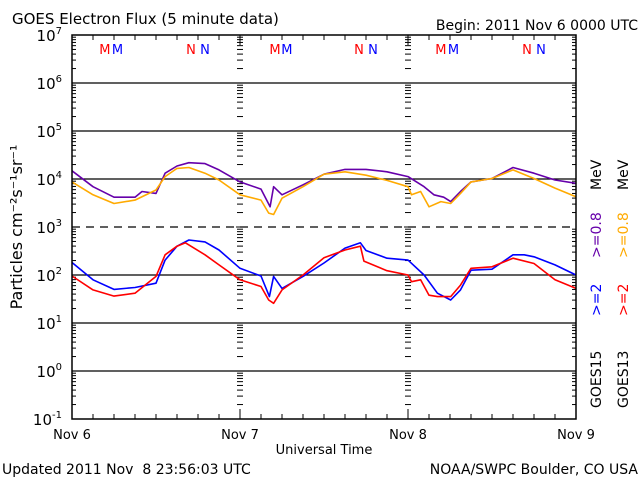 This screenshot has height=484, width=640. What do you see at coordinates (534, 470) in the screenshot?
I see `source-credit: NOAA/SWPC Boulder, CO USA` at bounding box center [534, 470].